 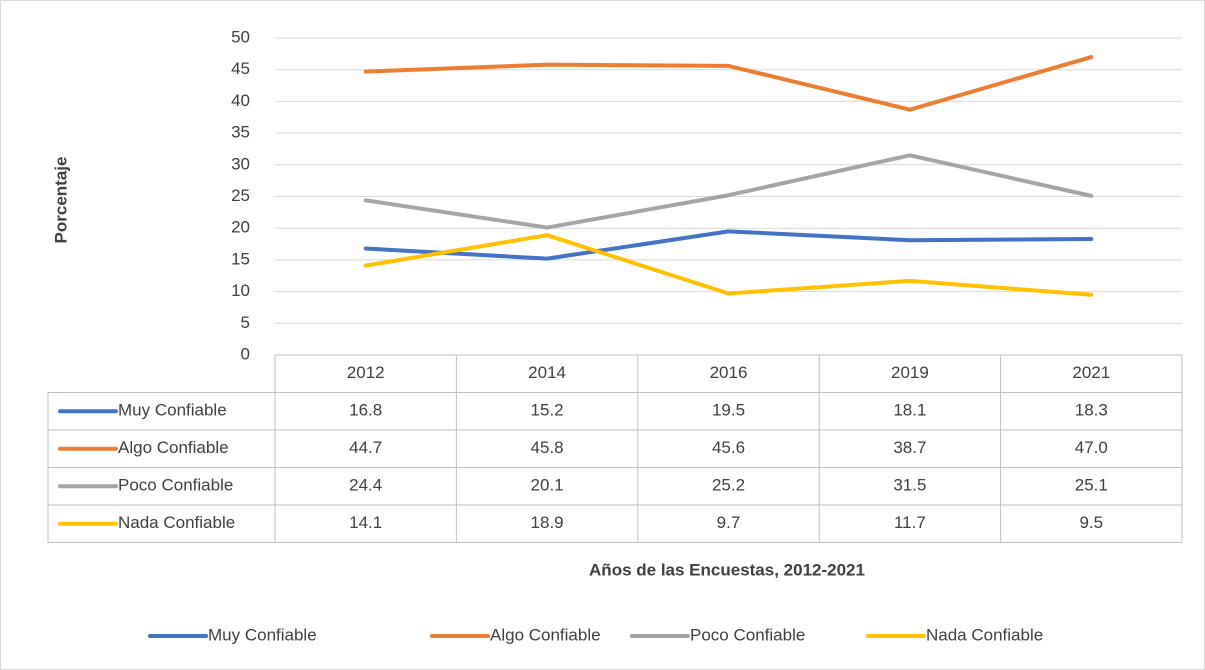 What do you see at coordinates (172, 410) in the screenshot?
I see `table-row-label: Muy Confiable` at bounding box center [172, 410].